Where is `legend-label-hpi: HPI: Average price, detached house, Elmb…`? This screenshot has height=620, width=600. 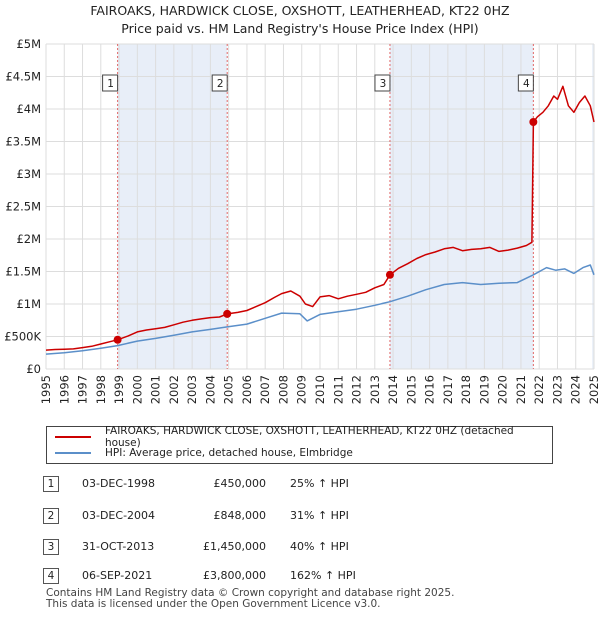 legend-label-hpi: HPI: Average price, detached house, Elmb… is located at coordinates (229, 453).